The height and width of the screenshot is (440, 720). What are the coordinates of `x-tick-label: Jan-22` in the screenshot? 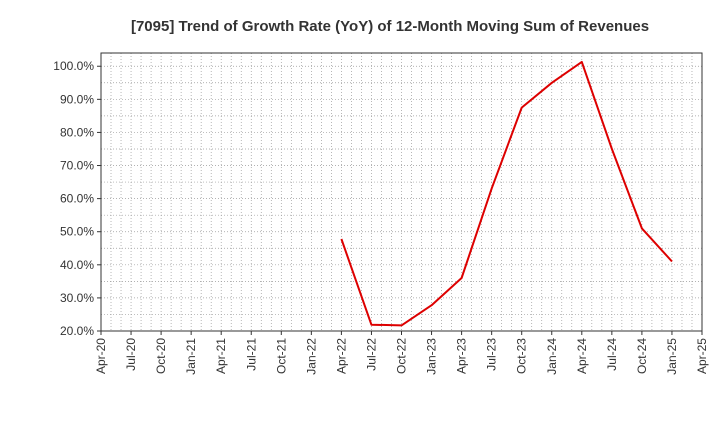 It's located at (311, 356).